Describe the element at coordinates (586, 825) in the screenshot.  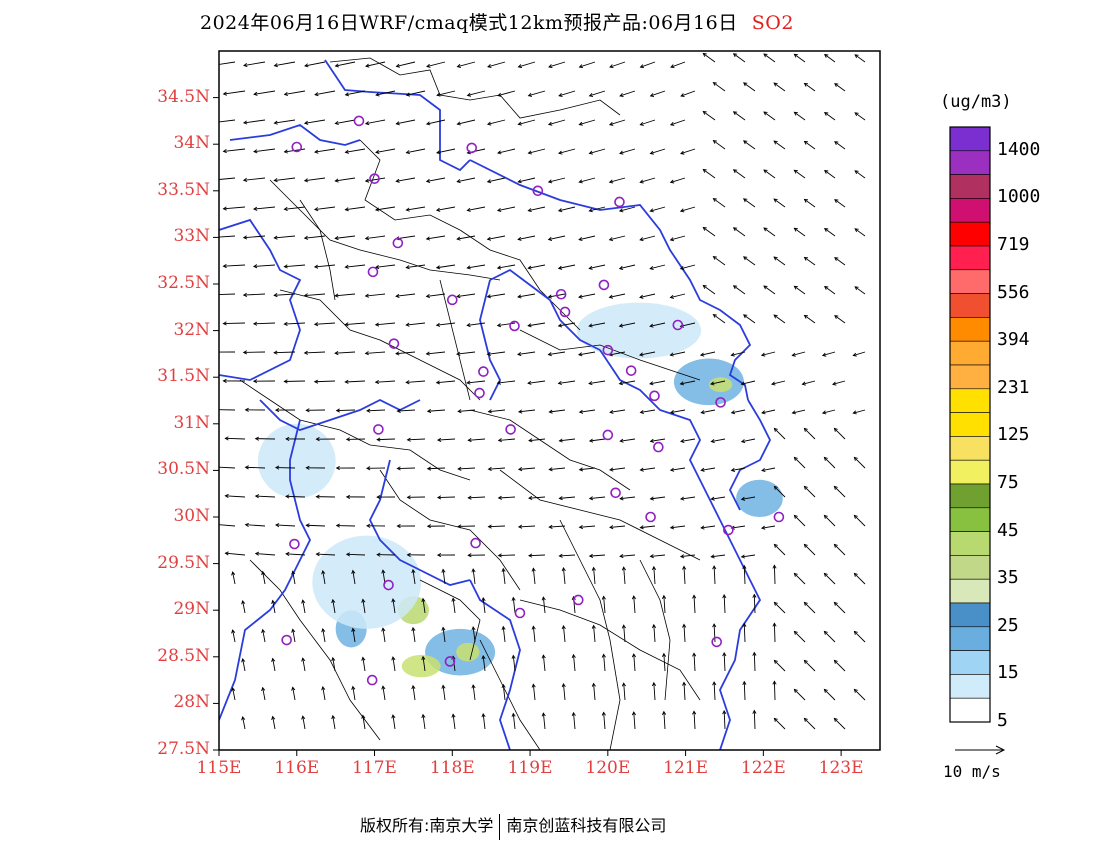
I see `footer-right: 南京创蓝科技有限公司` at that location.